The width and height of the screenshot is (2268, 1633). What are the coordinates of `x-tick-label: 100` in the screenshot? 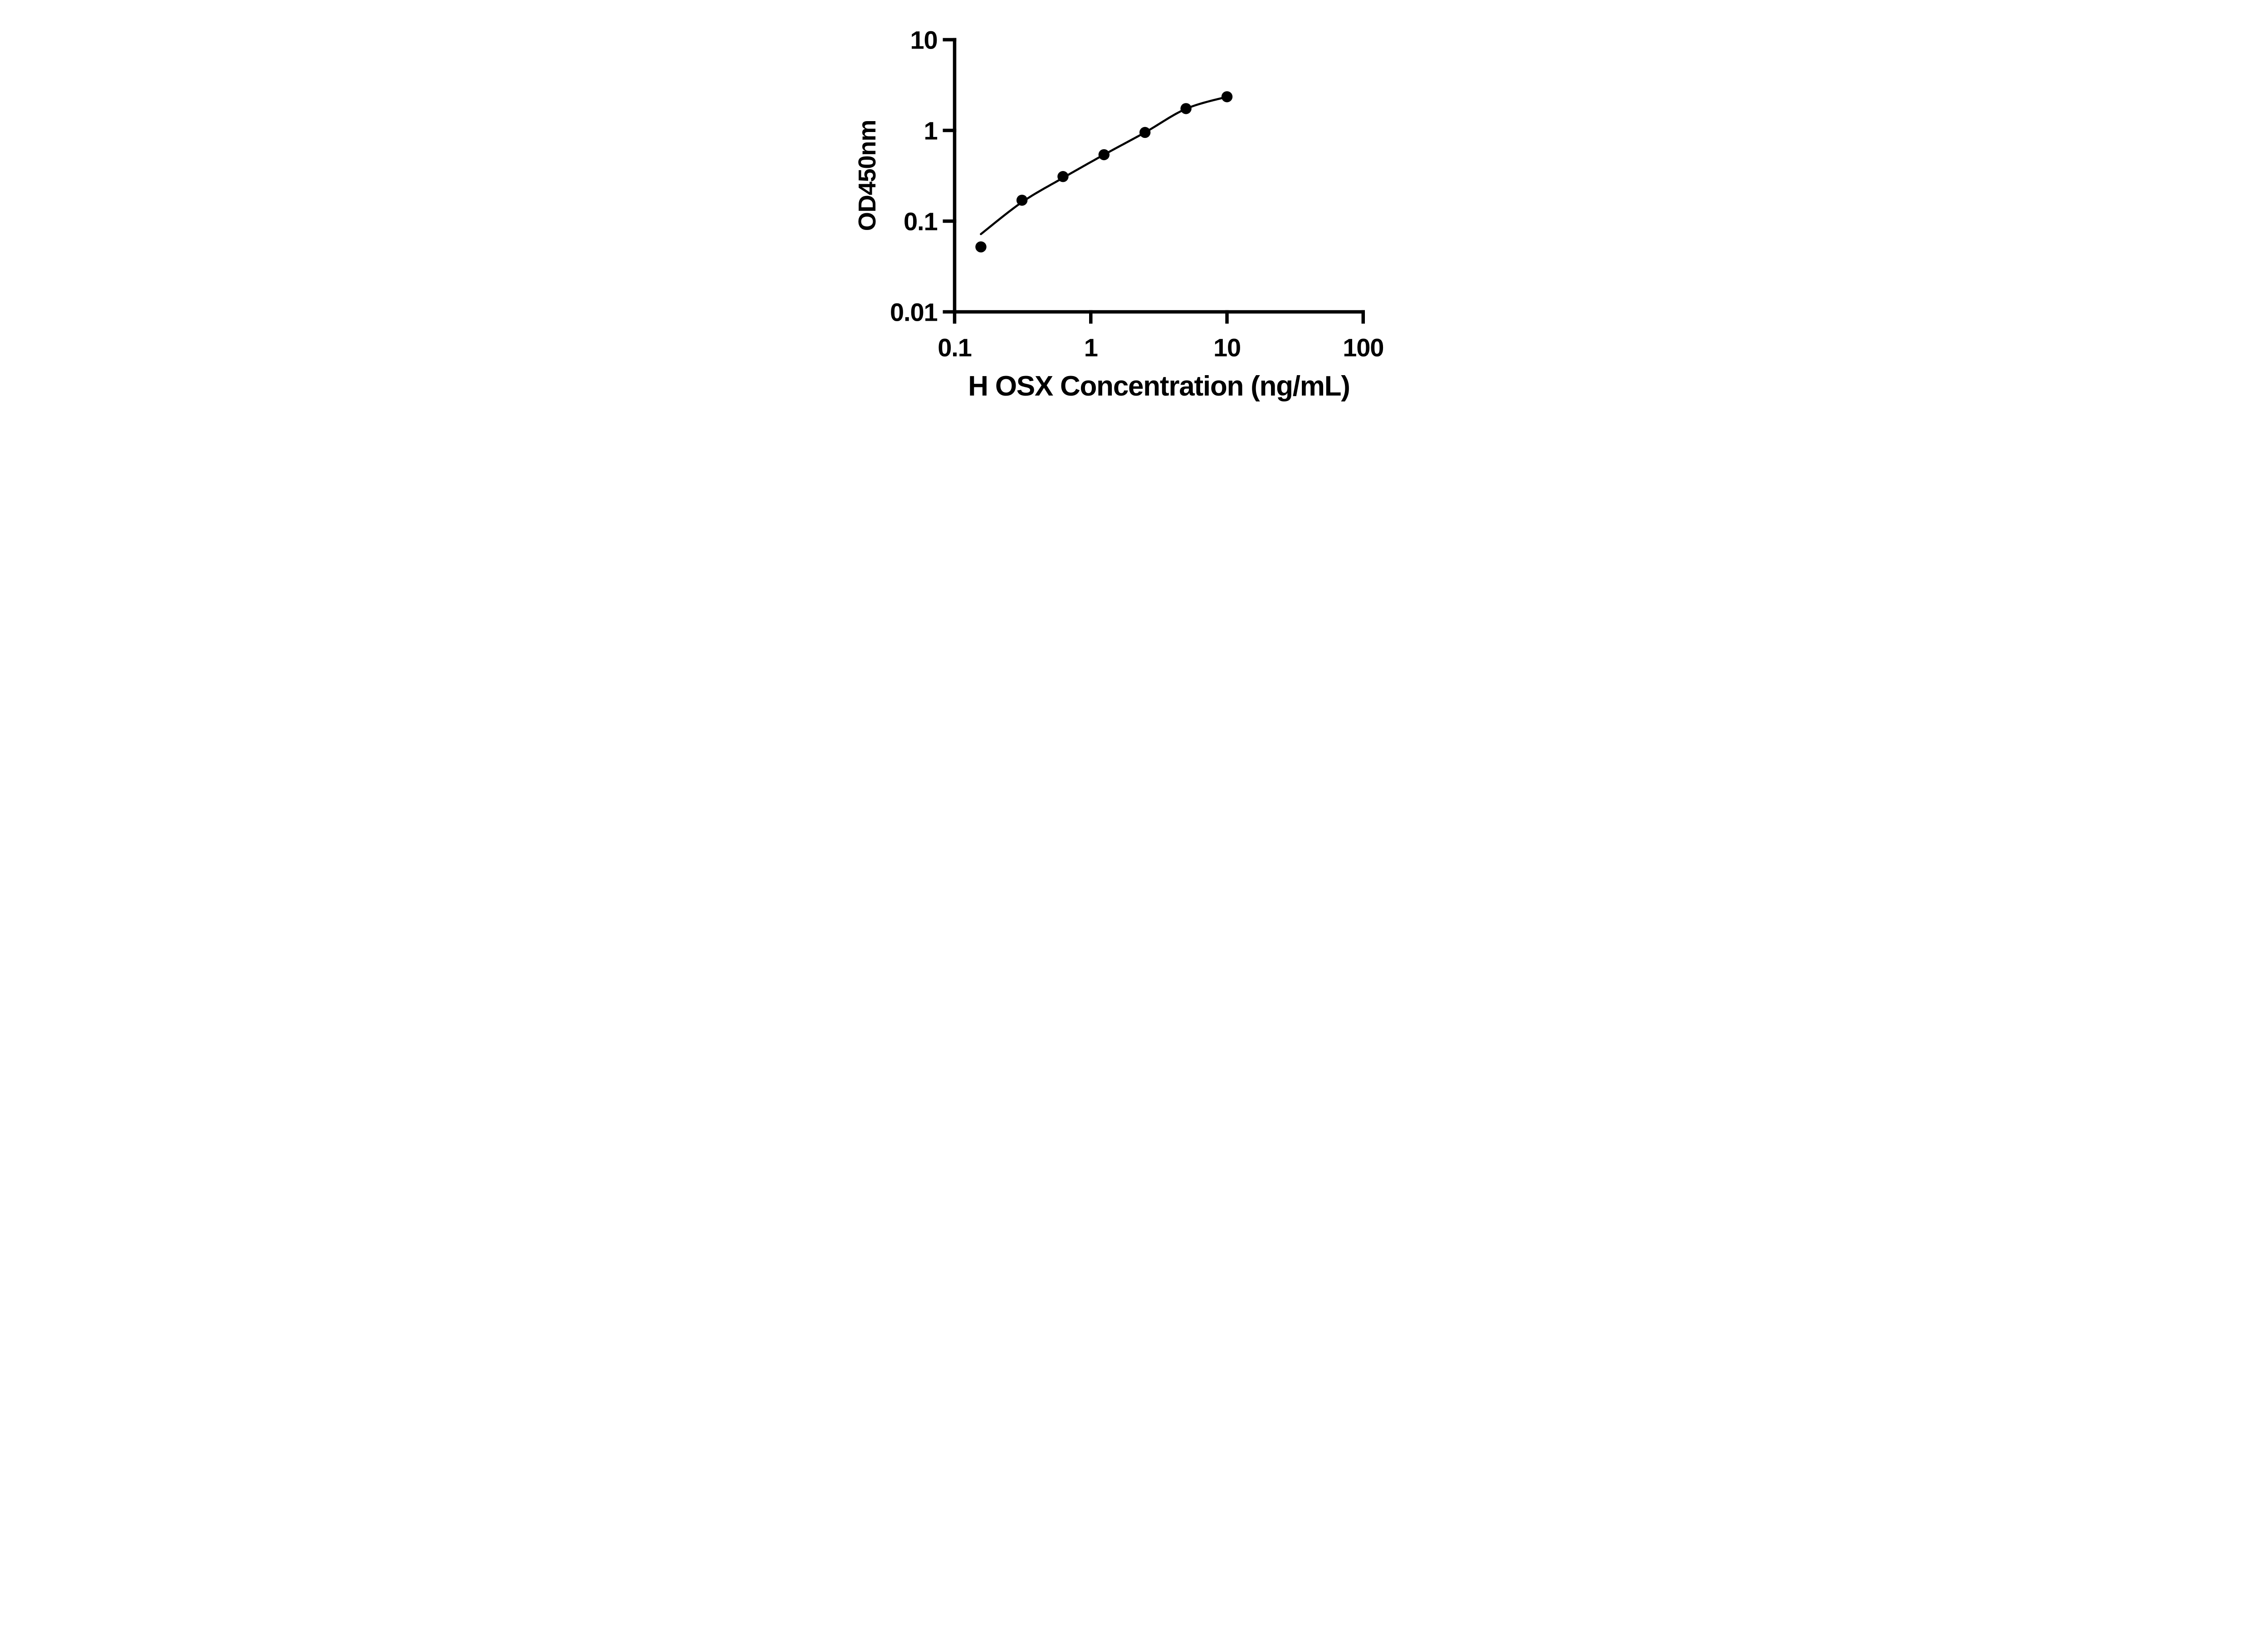 It's located at (1363, 347).